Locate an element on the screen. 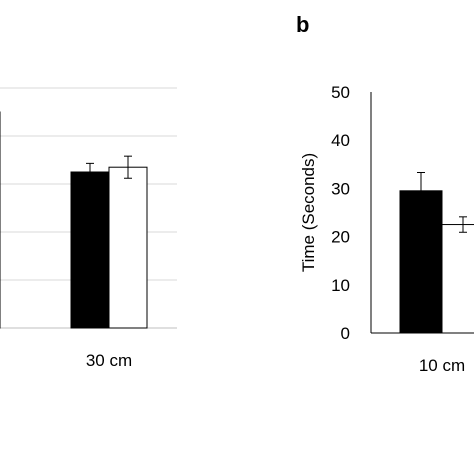  y-tick-label: 10 is located at coordinates (340, 285).